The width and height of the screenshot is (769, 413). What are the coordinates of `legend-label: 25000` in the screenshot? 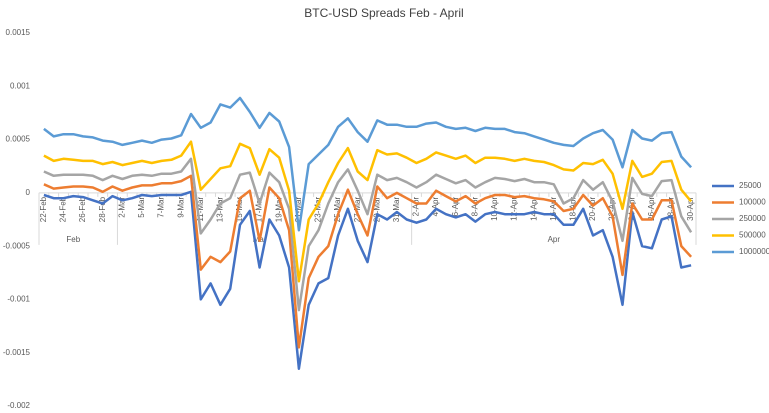 It's located at (750, 185).